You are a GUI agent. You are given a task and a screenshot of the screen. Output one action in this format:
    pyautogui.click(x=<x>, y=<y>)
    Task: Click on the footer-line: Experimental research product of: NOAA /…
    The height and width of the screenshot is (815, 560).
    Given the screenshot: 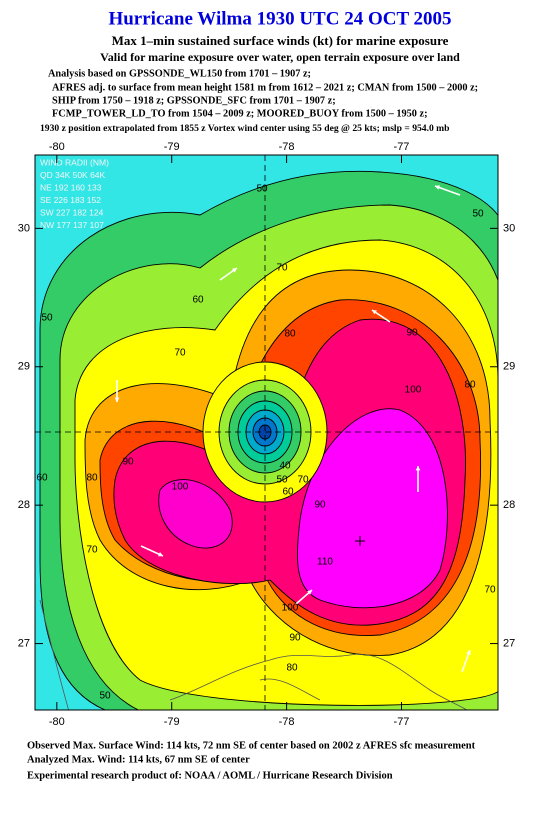 What is the action you would take?
    pyautogui.click(x=210, y=775)
    